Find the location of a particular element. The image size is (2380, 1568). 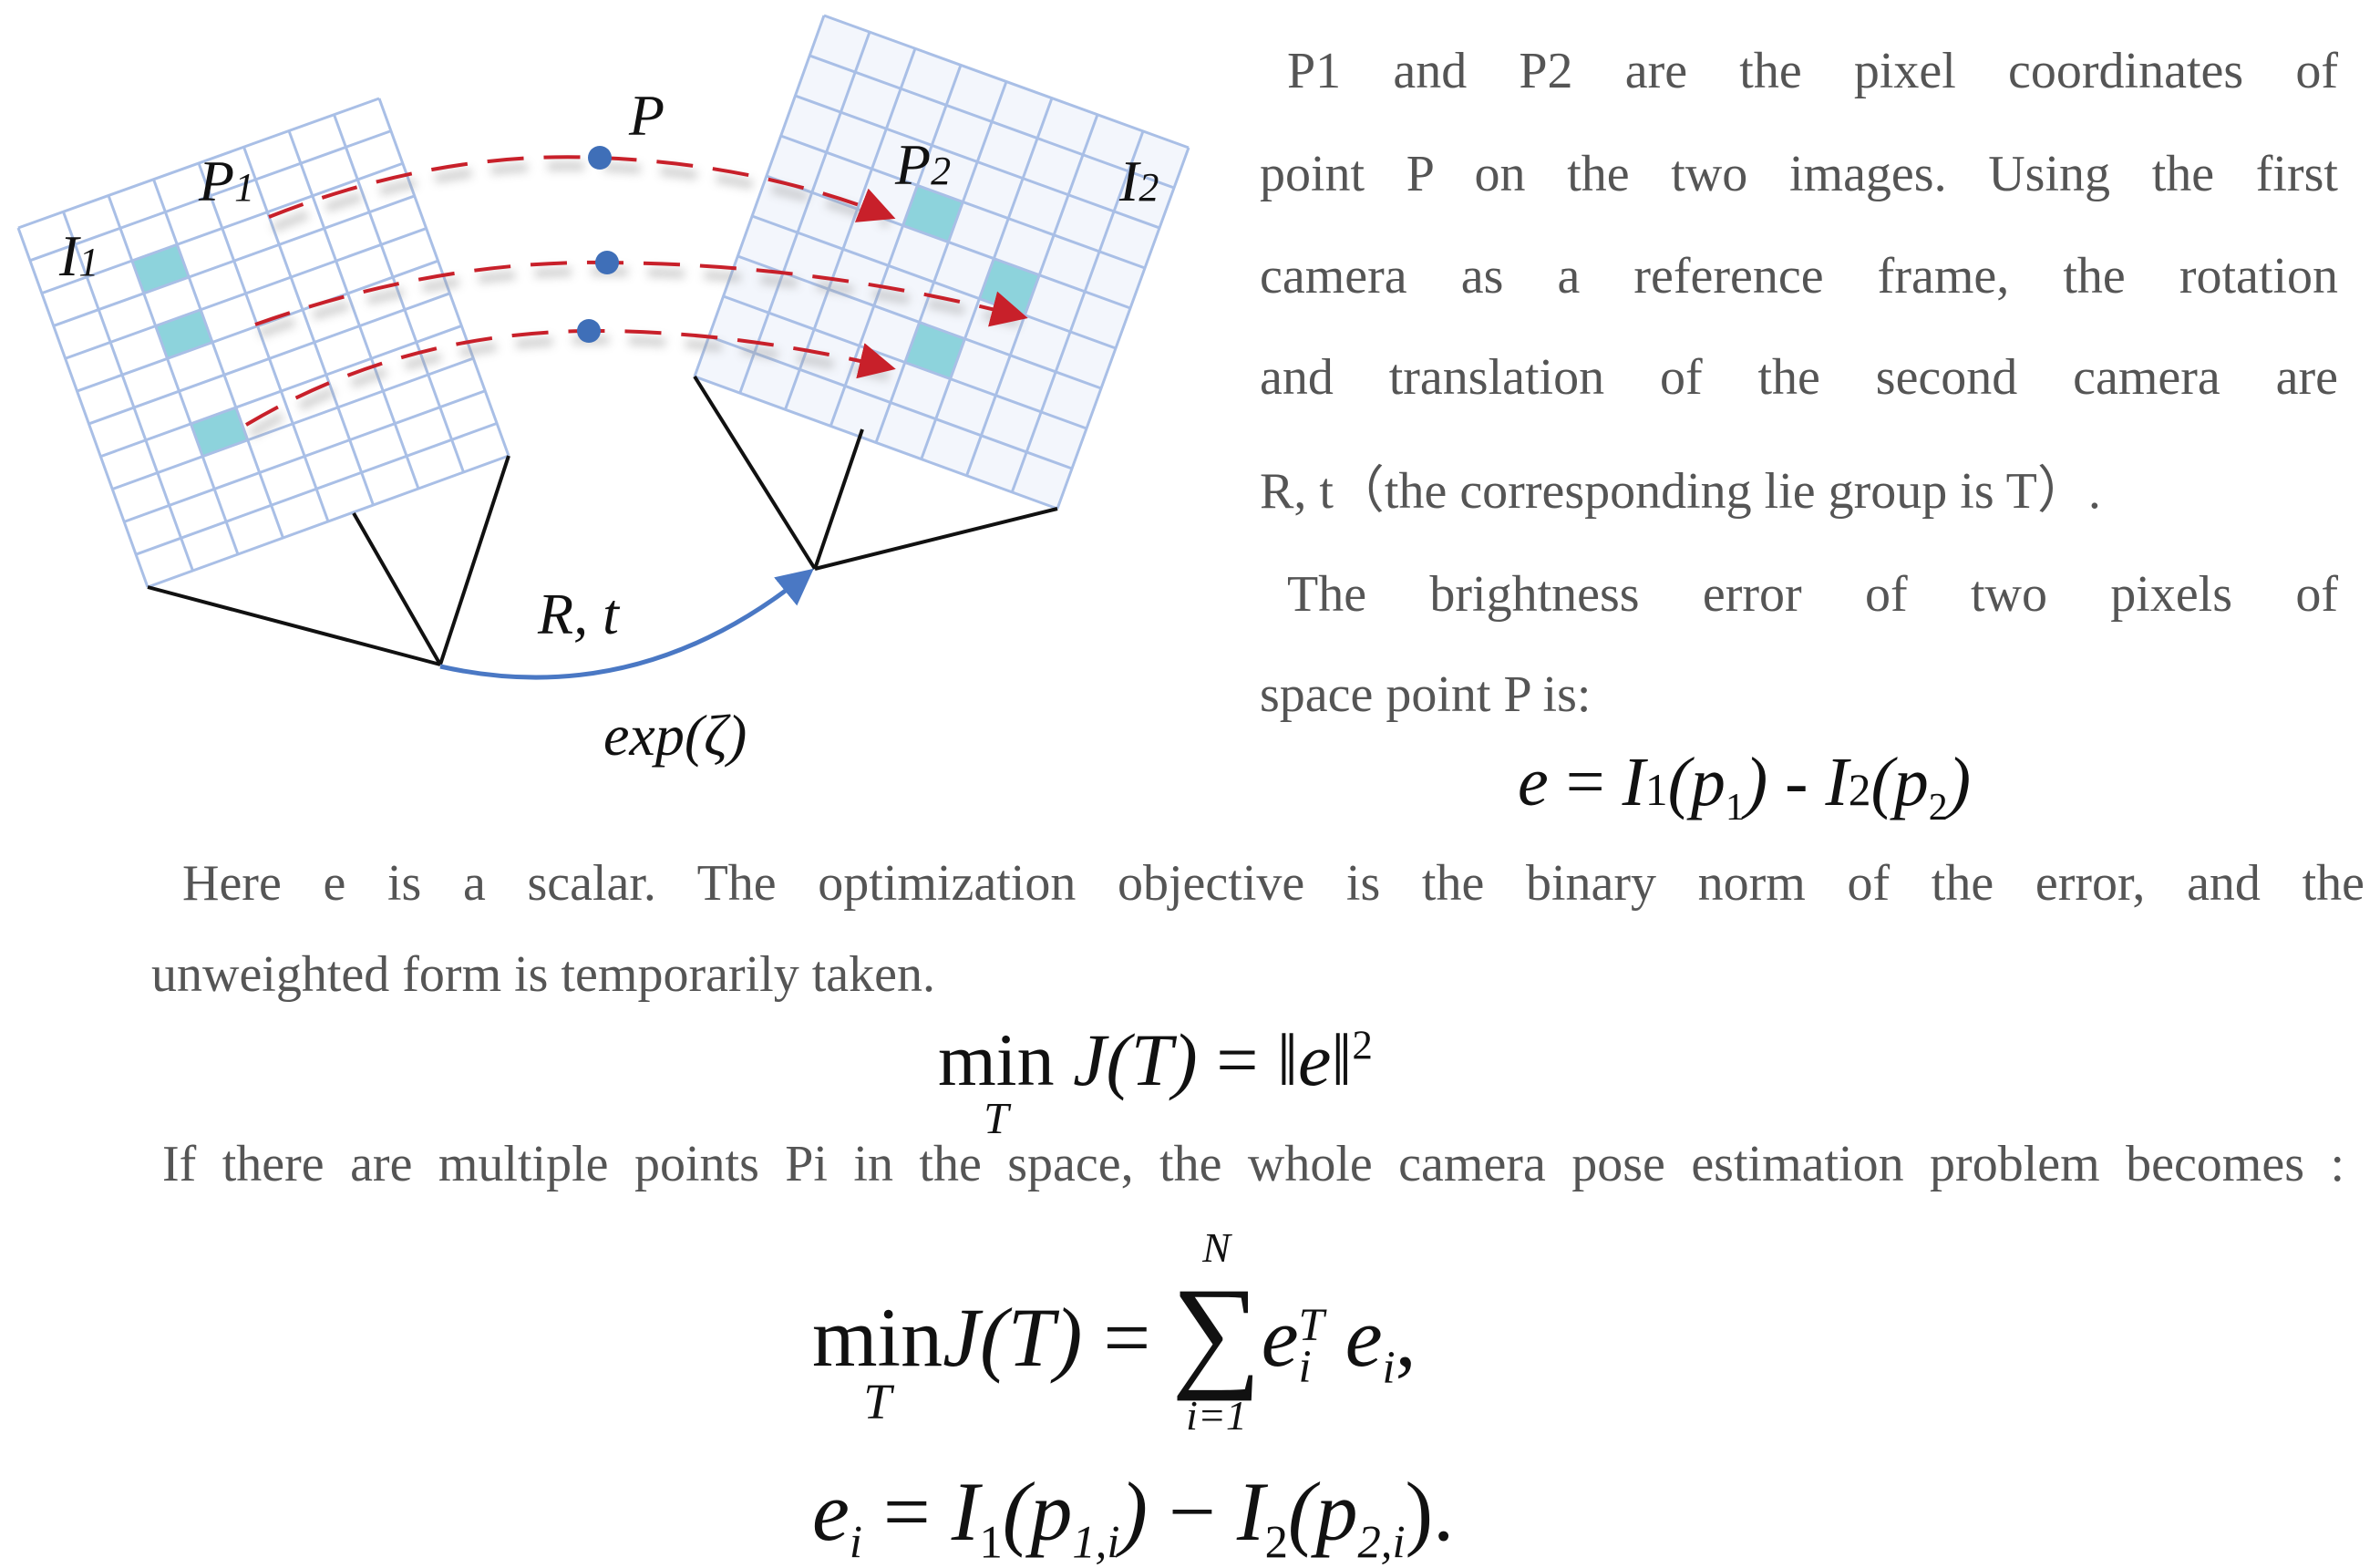

label-exp-zeta: exp(ζ) is located at coordinates (675, 735).